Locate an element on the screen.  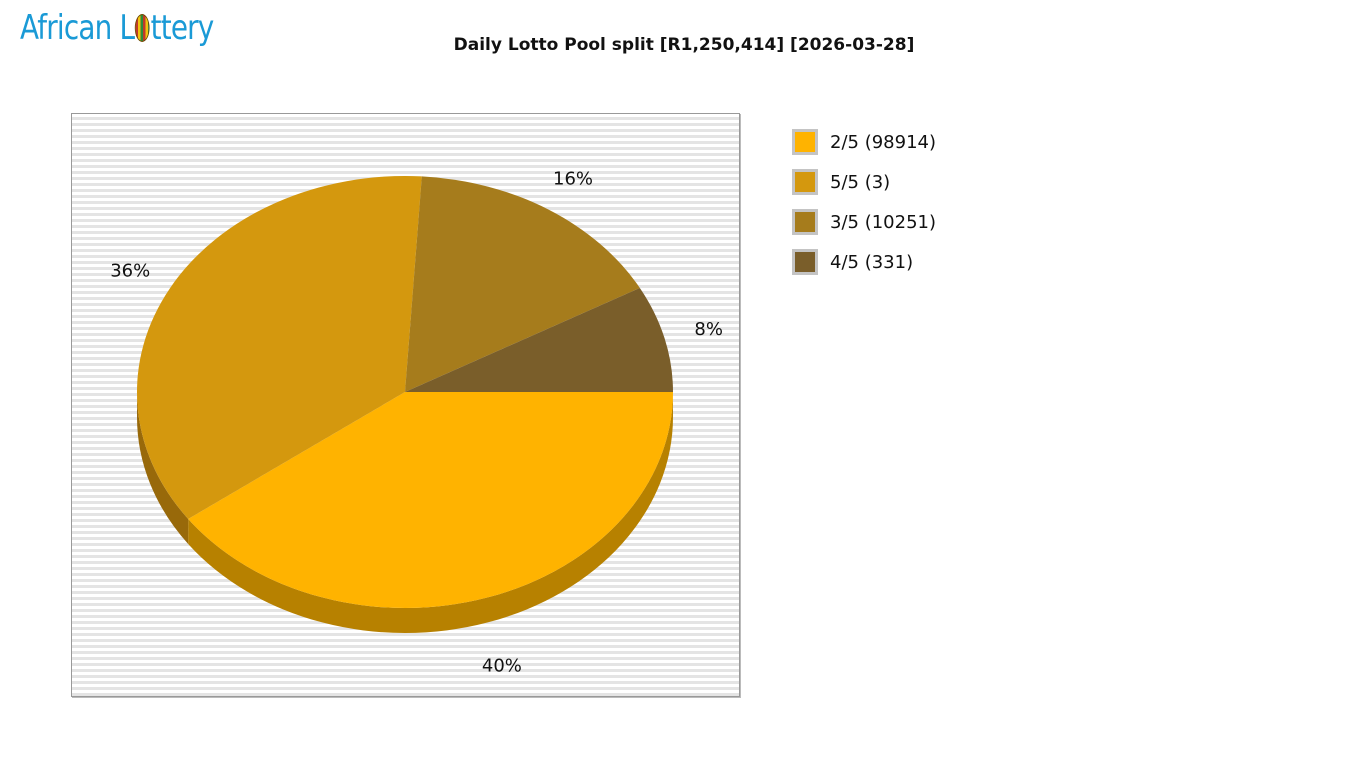
legend-item: 2/5 (98914) is located at coordinates (864, 142).